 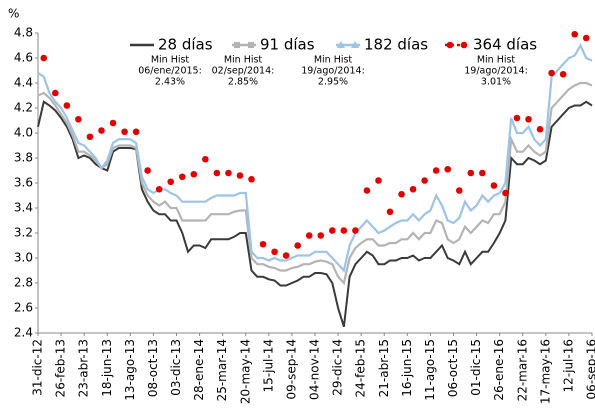 What do you see at coordinates (407, 368) in the screenshot?
I see `x-tick-label: 16-jun-15` at bounding box center [407, 368].